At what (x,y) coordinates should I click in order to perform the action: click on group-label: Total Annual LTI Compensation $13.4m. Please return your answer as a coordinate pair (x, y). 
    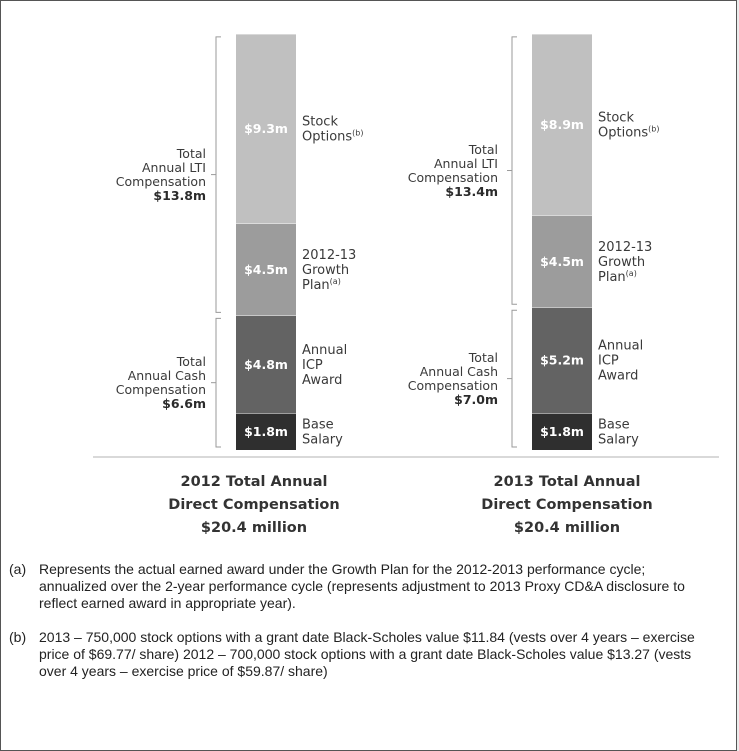
    Looking at the image, I should click on (453, 170).